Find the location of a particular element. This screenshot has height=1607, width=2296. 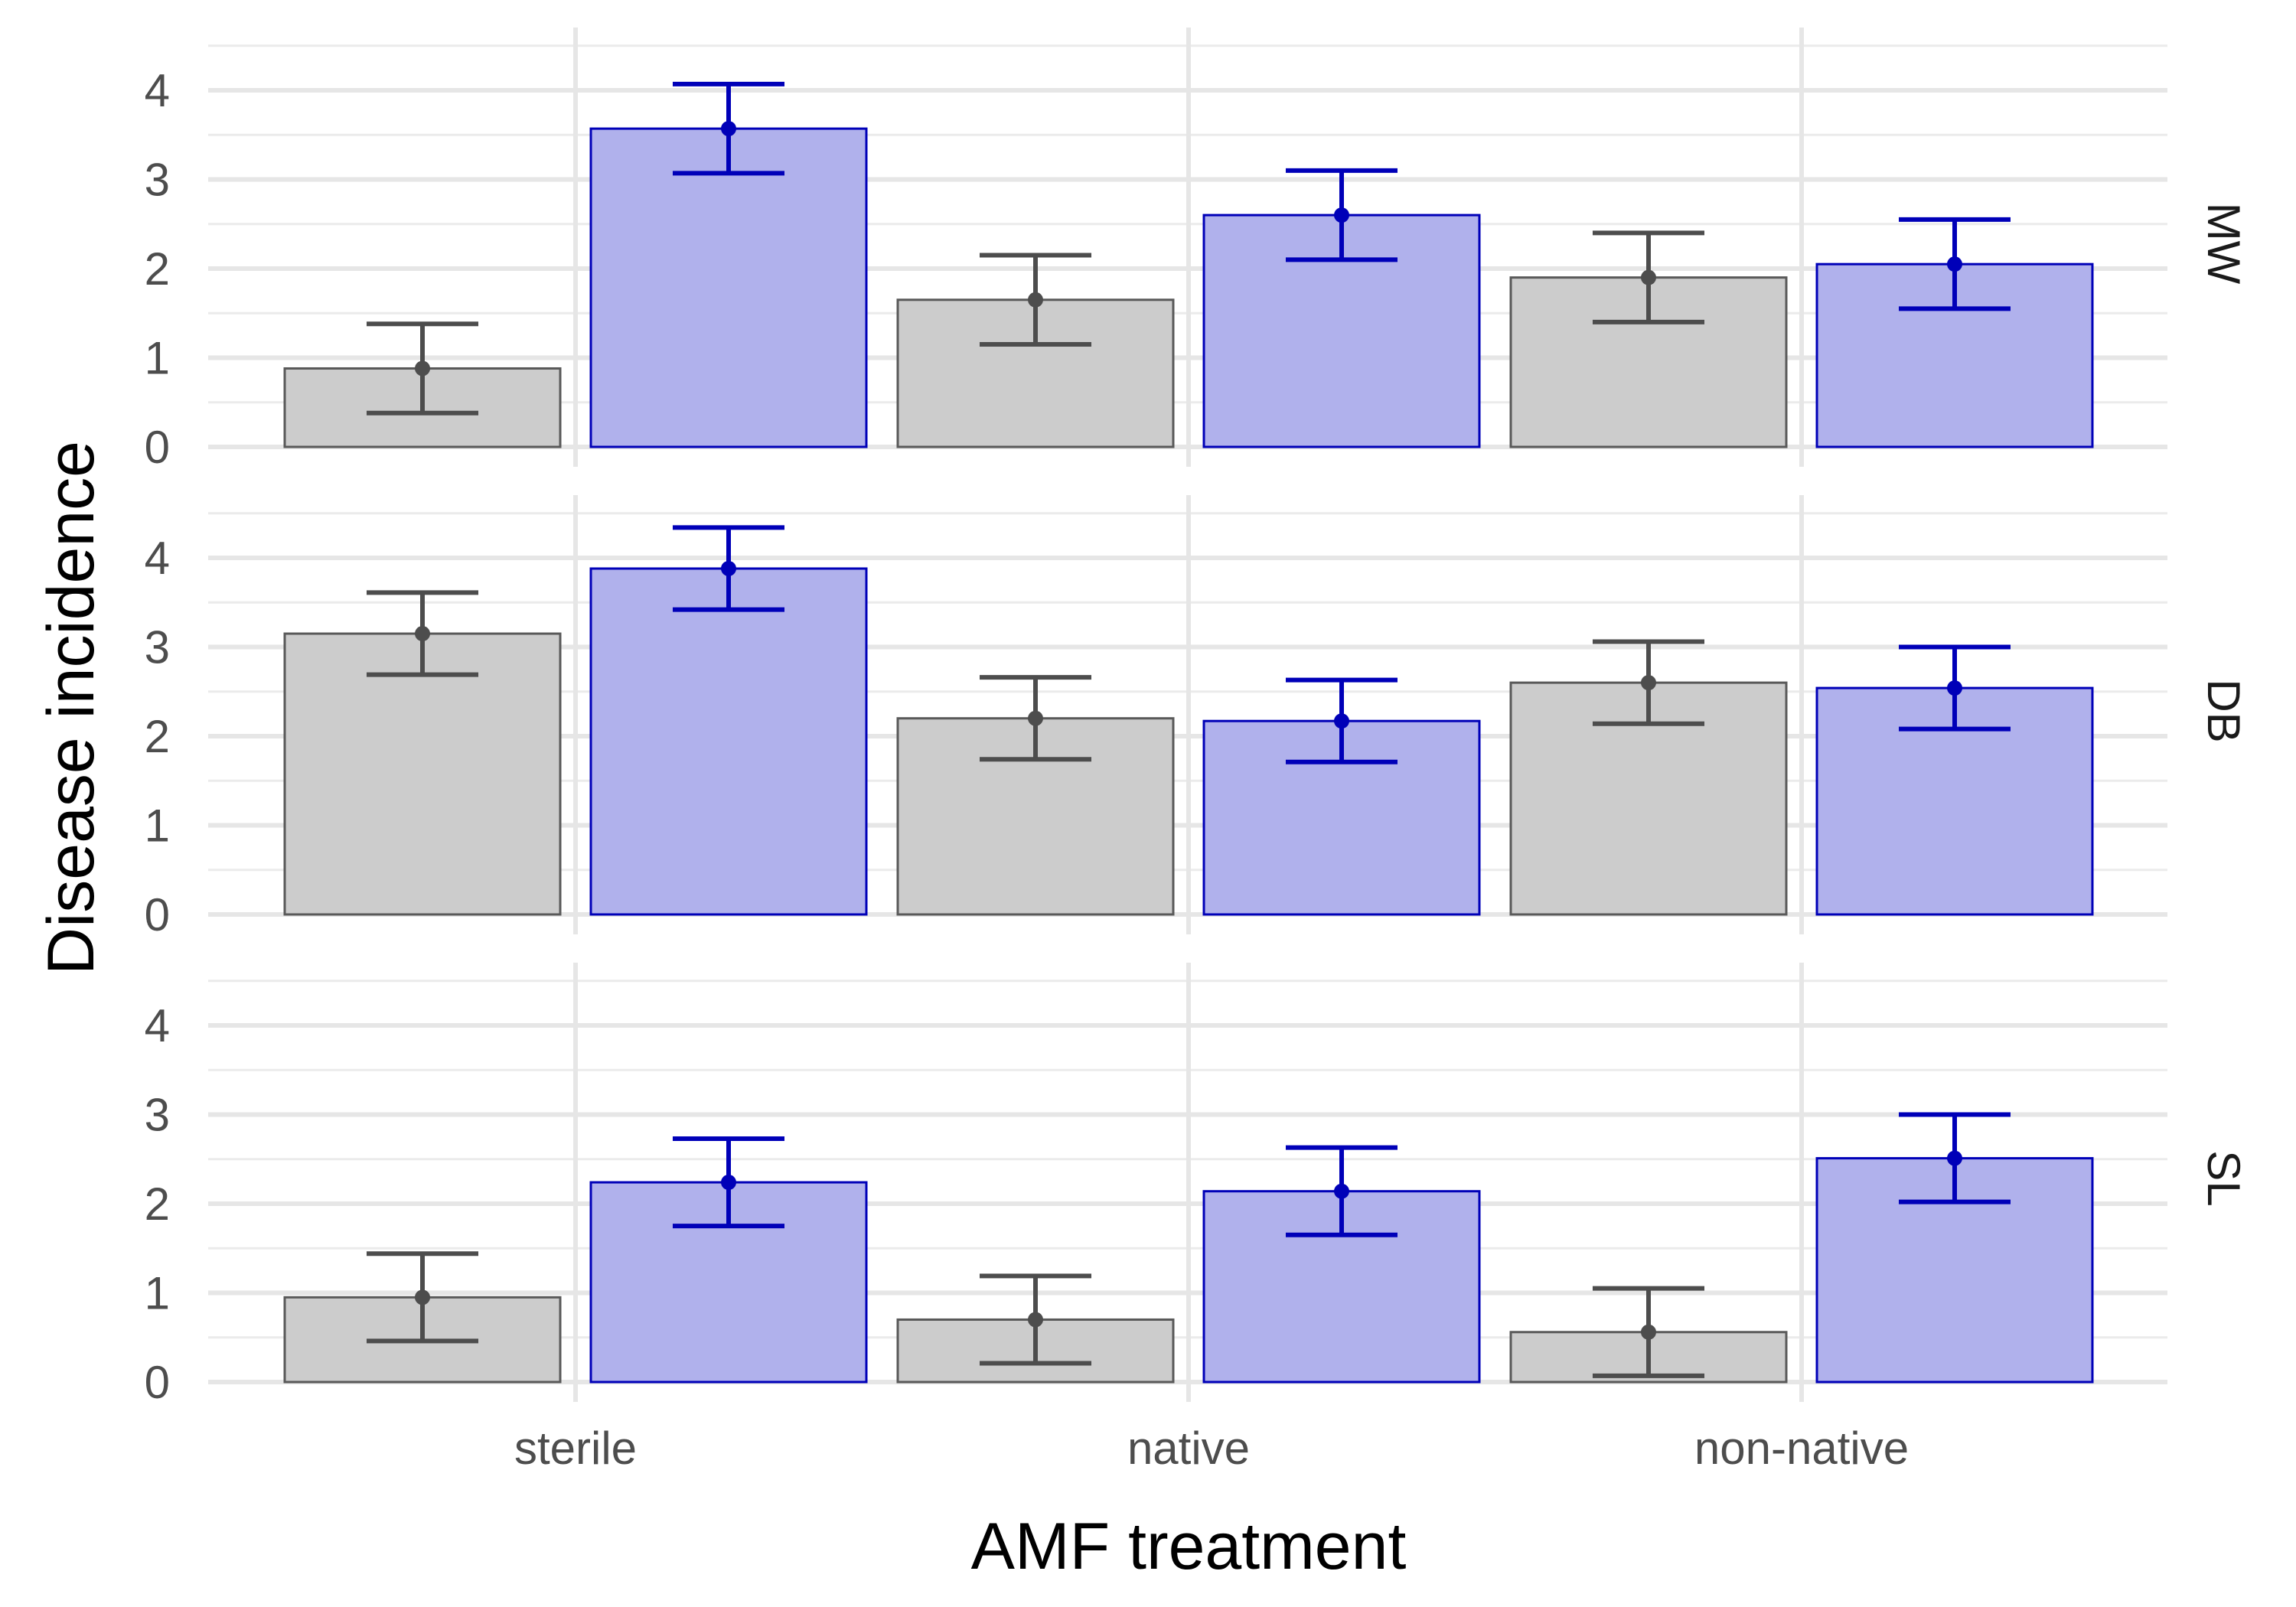

x-tick-label: non-native is located at coordinates (1801, 1448).